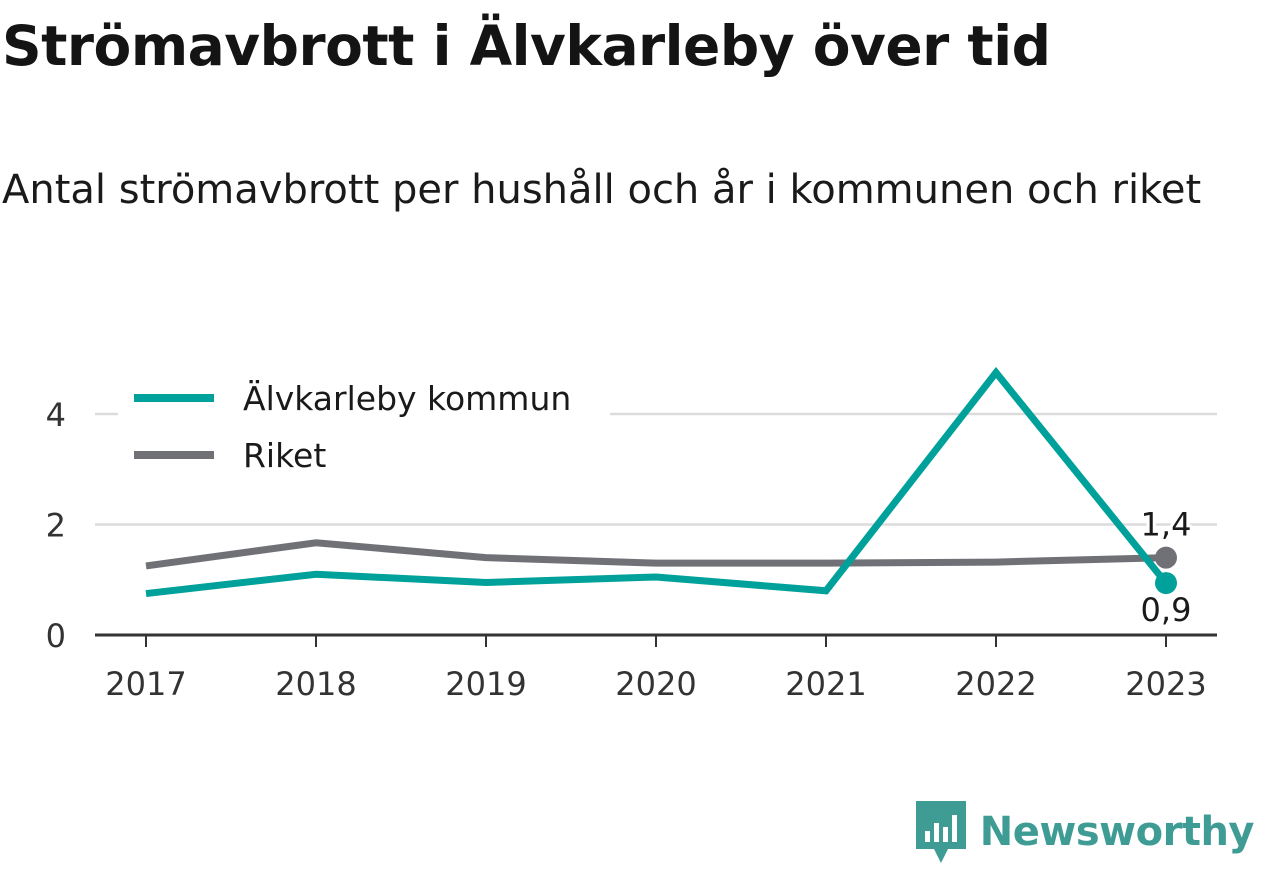 Image resolution: width=1262 pixels, height=879 pixels. I want to click on x-tick-label: 2017, so click(145, 684).